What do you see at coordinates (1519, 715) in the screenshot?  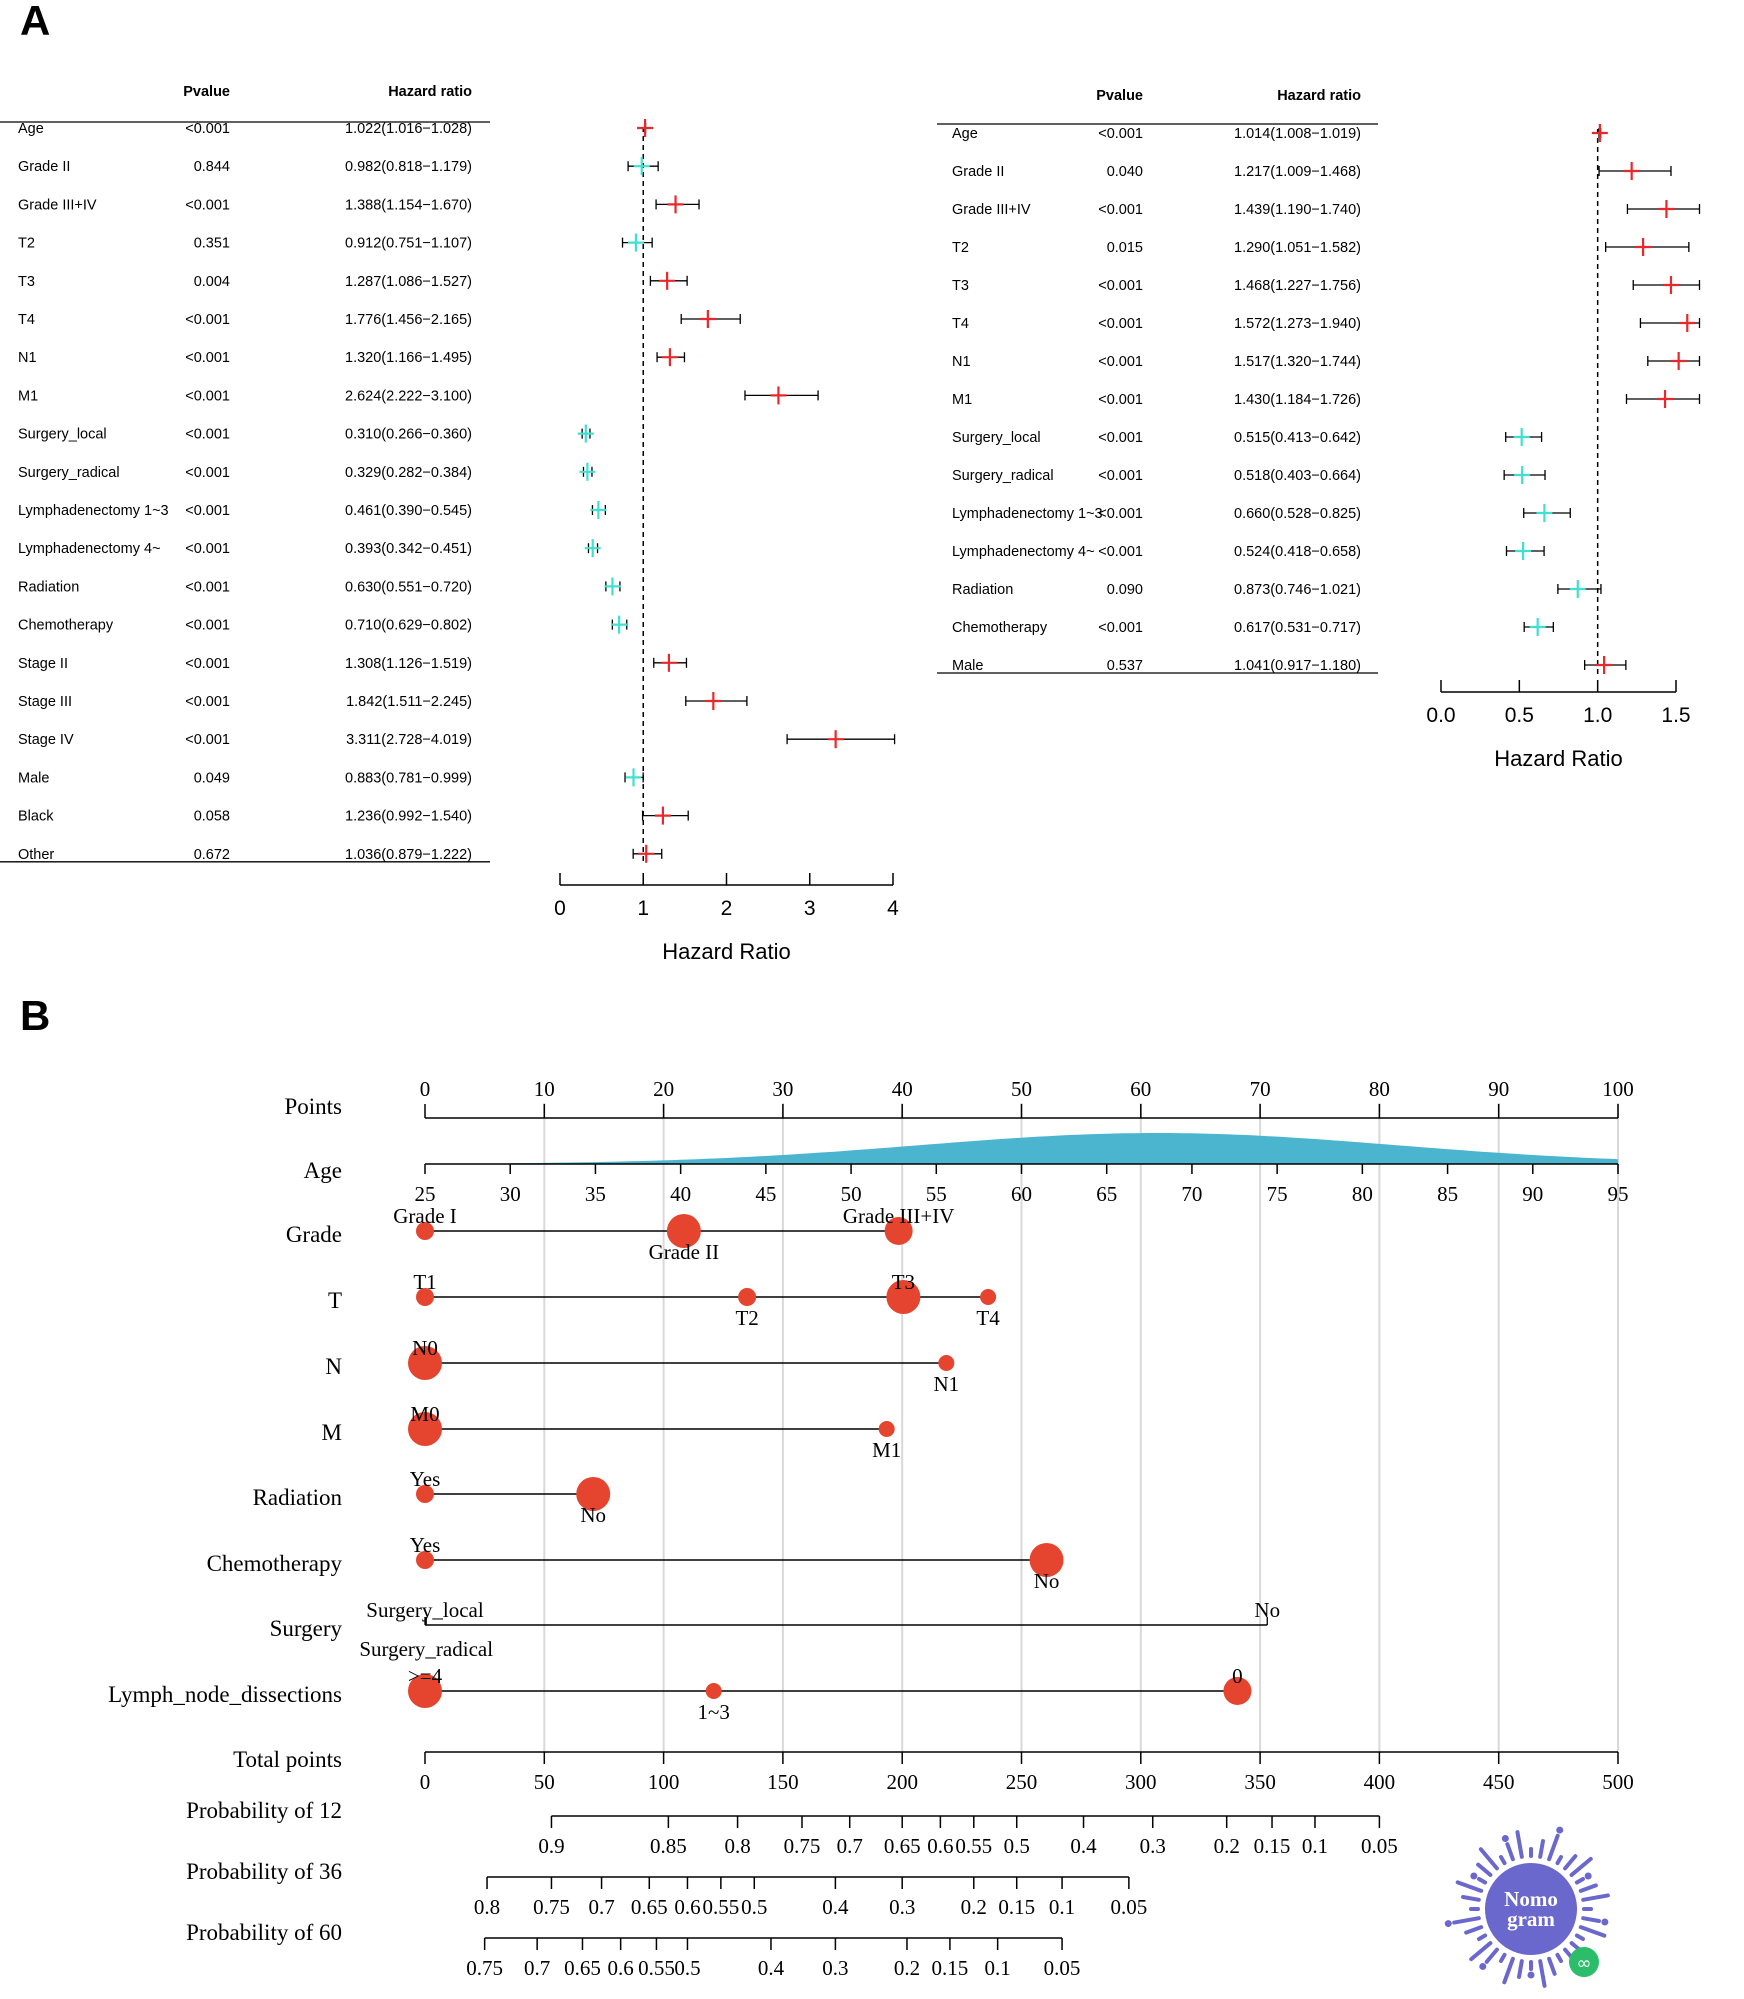 I see `x-tick-label: 0.5` at bounding box center [1519, 715].